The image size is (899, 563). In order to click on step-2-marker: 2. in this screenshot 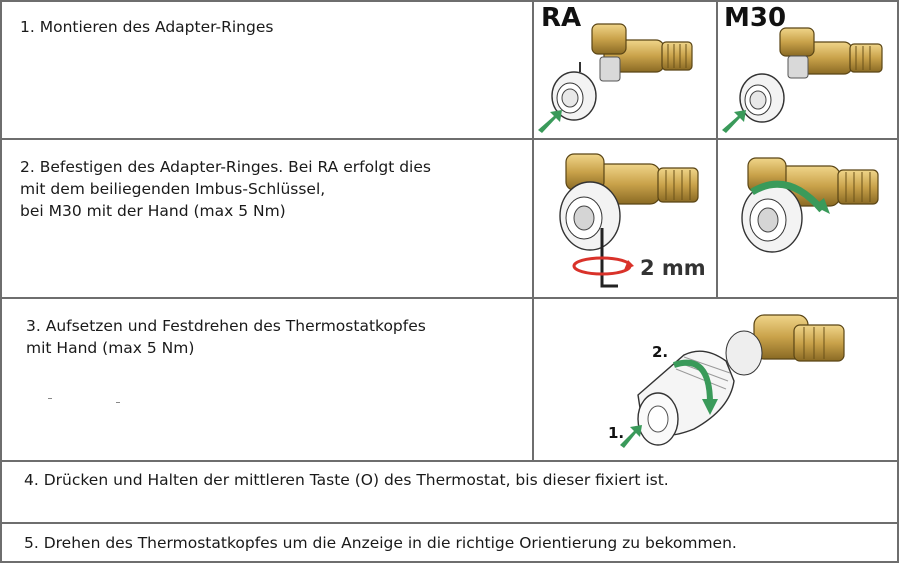, I will do `click(660, 352)`.